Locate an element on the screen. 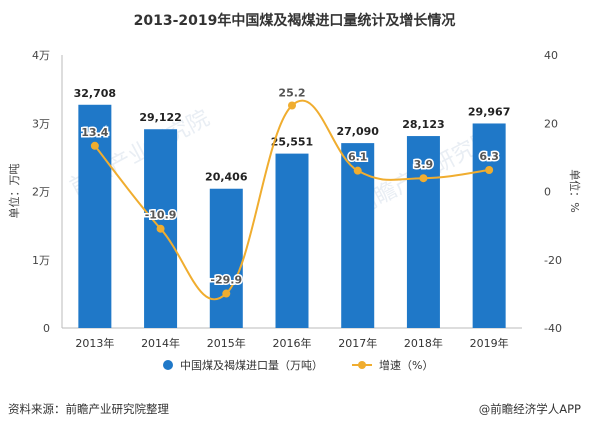 The height and width of the screenshot is (430, 589). growth-value-label: 3.9 is located at coordinates (424, 164).